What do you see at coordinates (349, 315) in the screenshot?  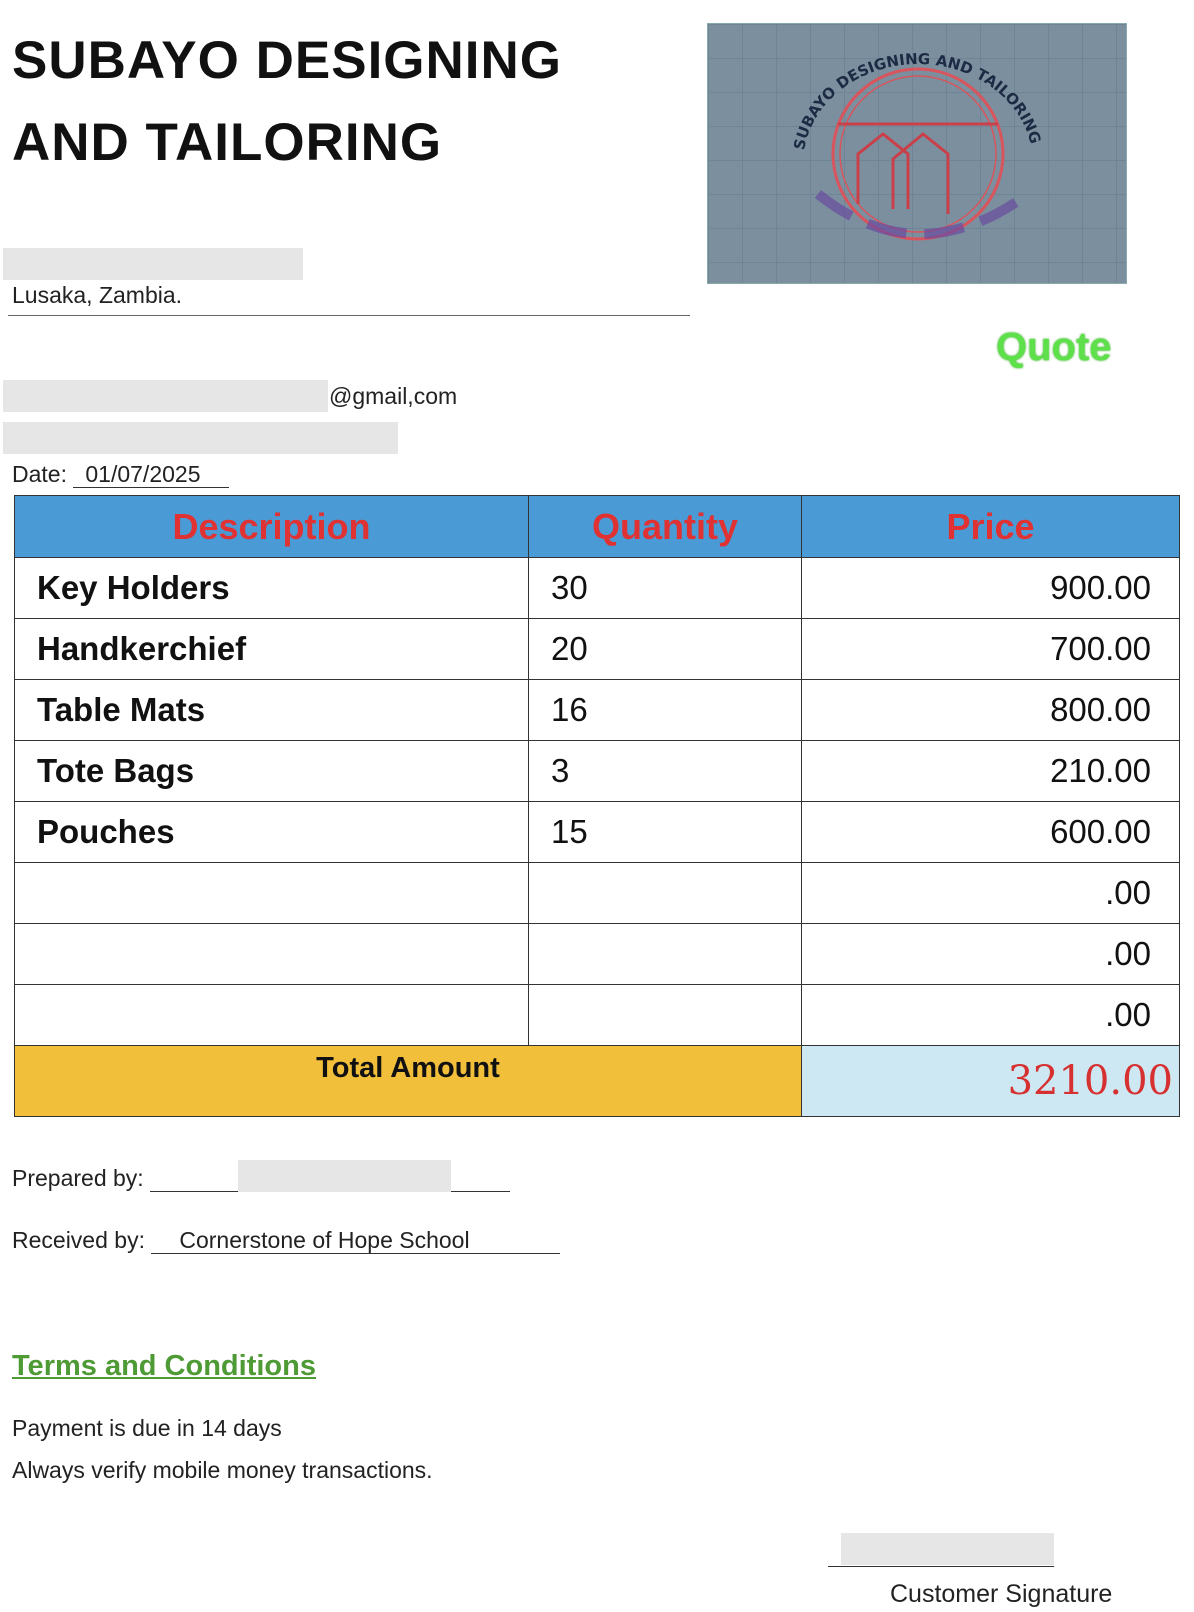 I see `divider` at bounding box center [349, 315].